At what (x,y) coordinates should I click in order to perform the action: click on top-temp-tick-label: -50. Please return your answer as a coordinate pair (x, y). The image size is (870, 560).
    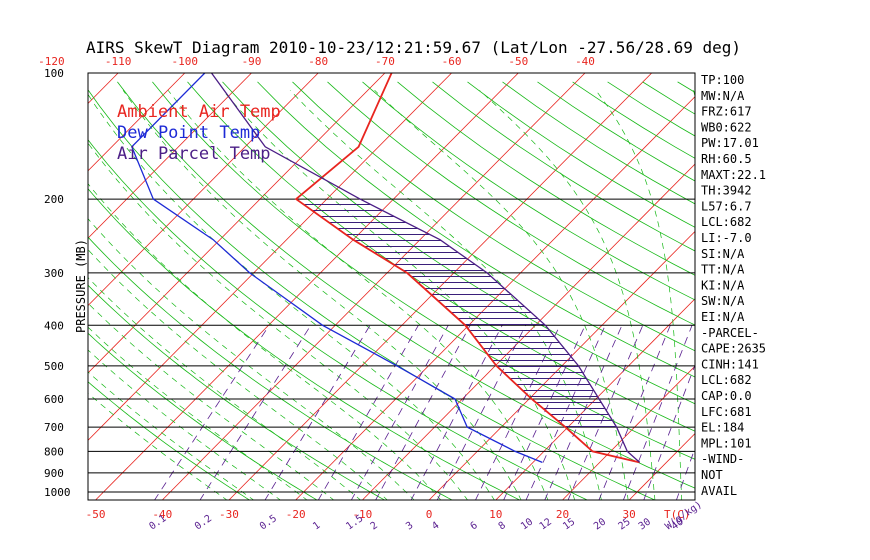
    Looking at the image, I should click on (518, 61).